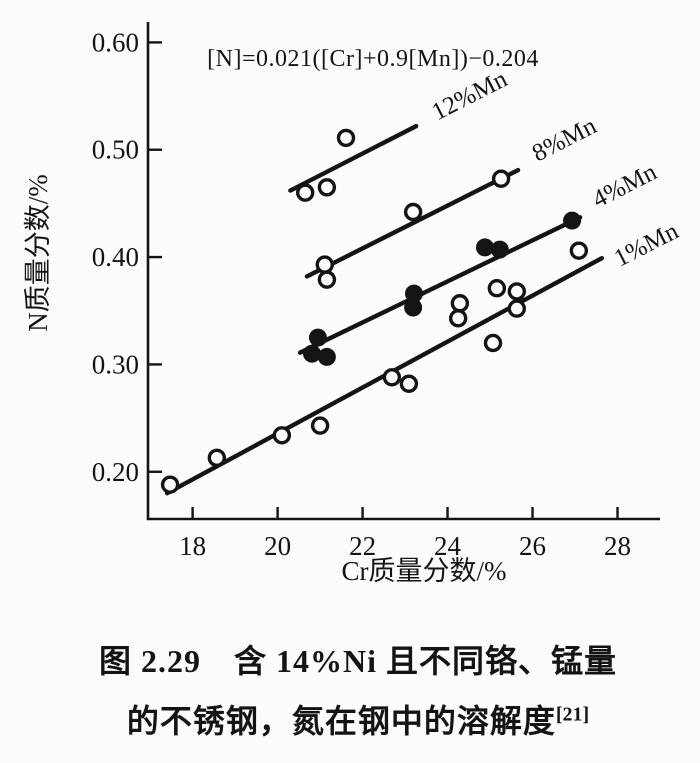 The height and width of the screenshot is (763, 700). I want to click on x-tick-label: 26, so click(532, 546).